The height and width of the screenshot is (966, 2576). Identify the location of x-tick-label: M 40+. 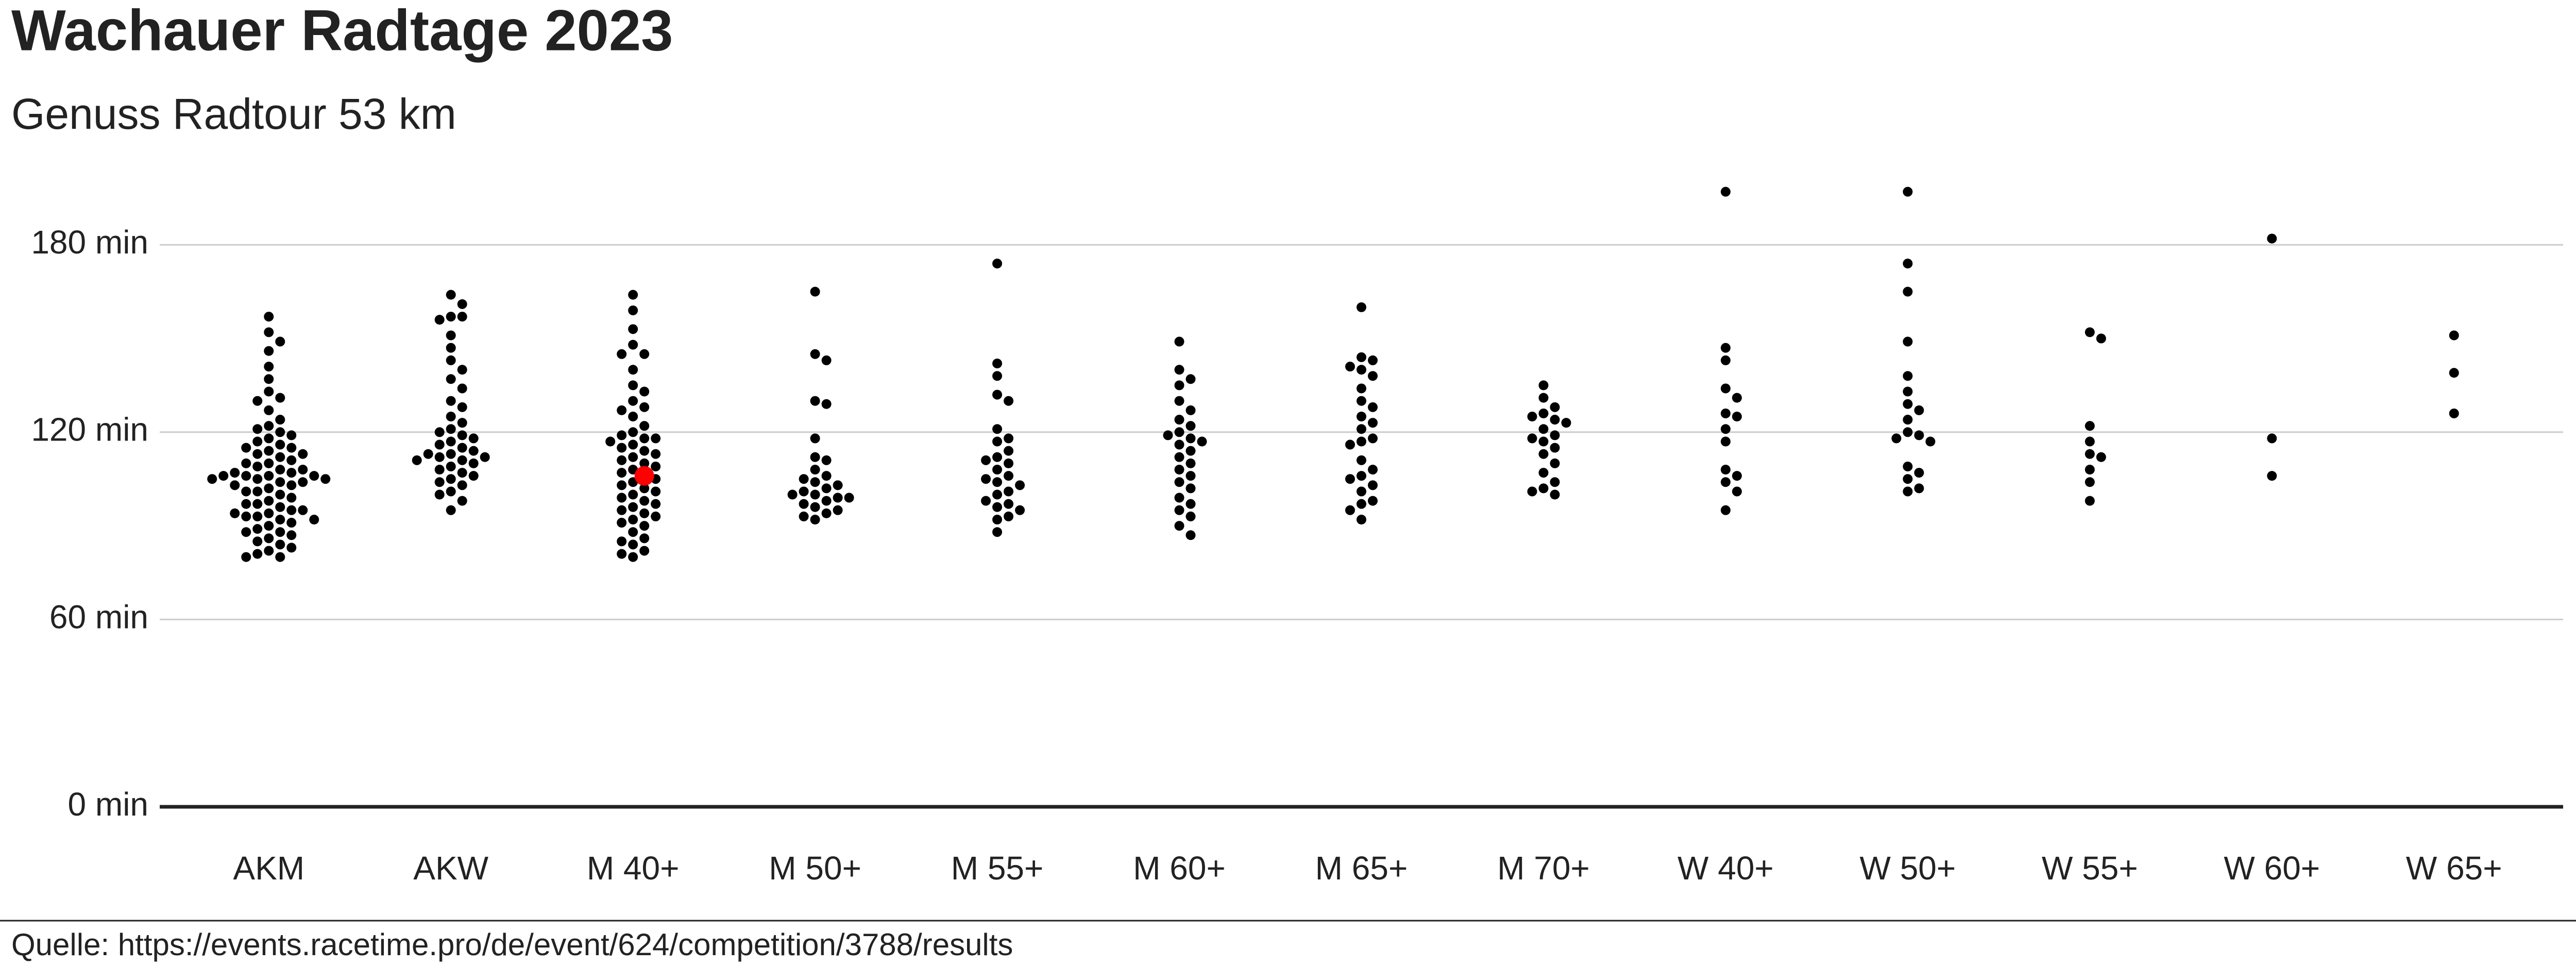
(633, 868).